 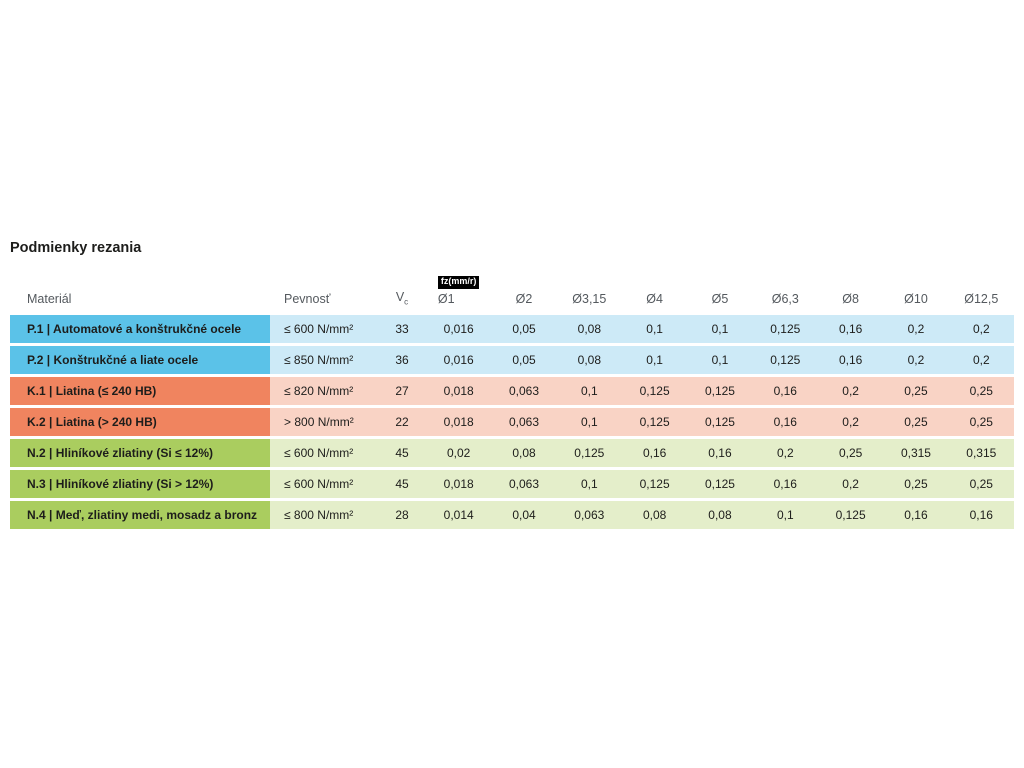 What do you see at coordinates (324, 422) in the screenshot?
I see `pevnost-cell: > 800 N/mm²` at bounding box center [324, 422].